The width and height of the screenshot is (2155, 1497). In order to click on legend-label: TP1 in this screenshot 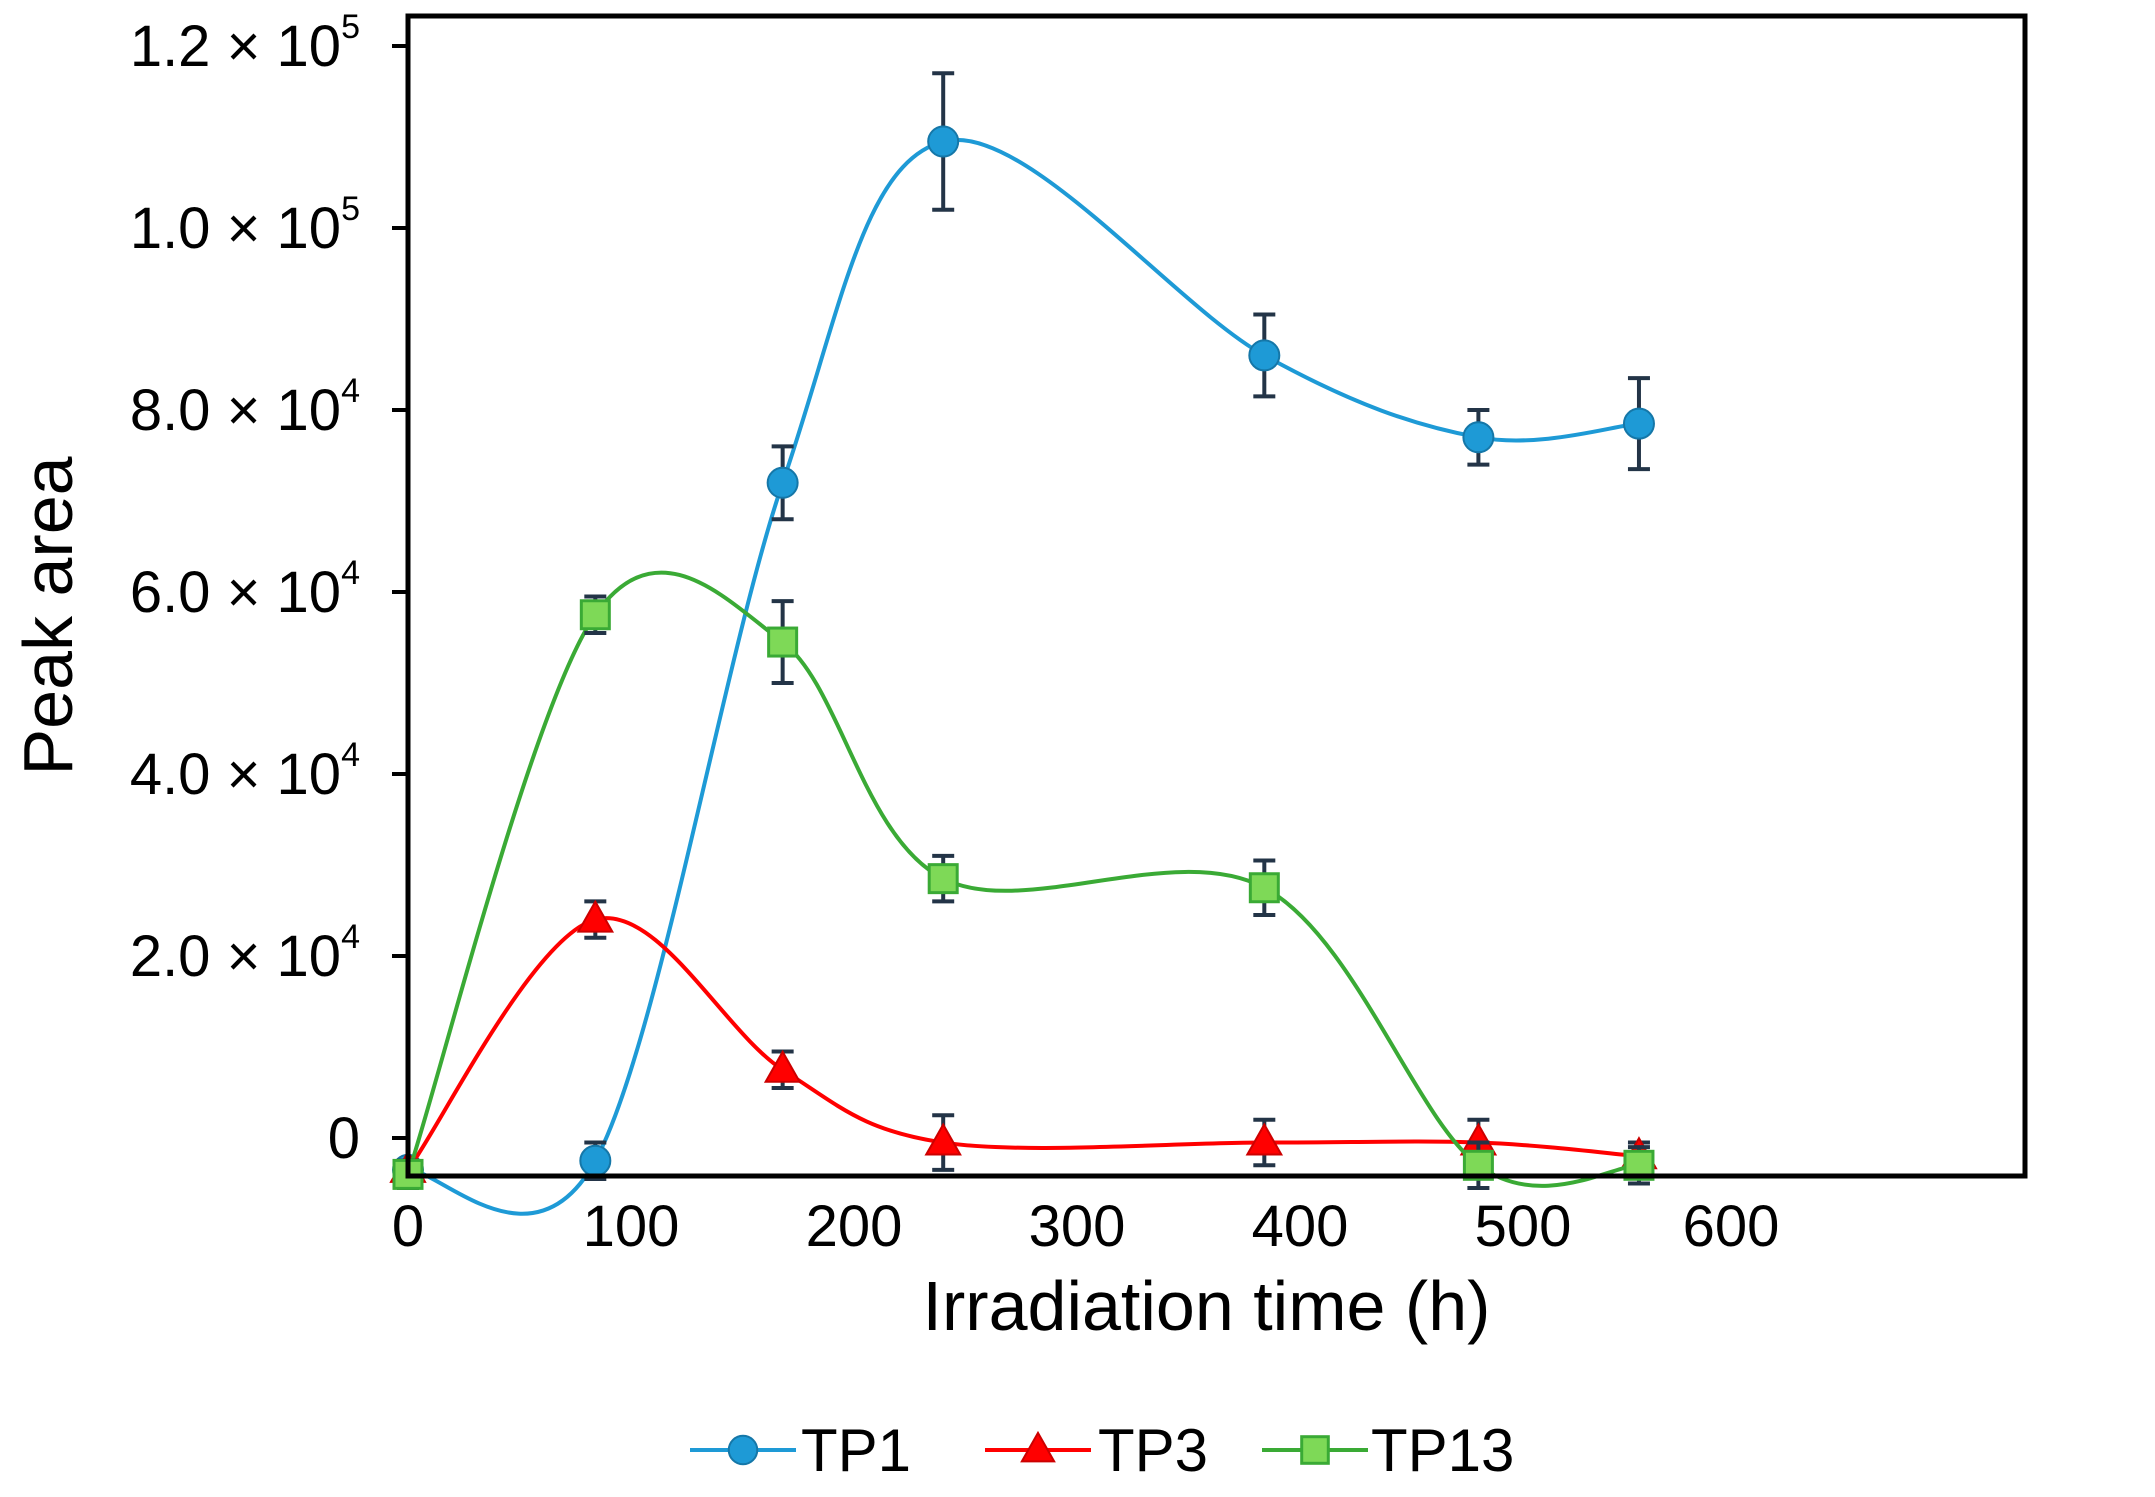, I will do `click(856, 1450)`.